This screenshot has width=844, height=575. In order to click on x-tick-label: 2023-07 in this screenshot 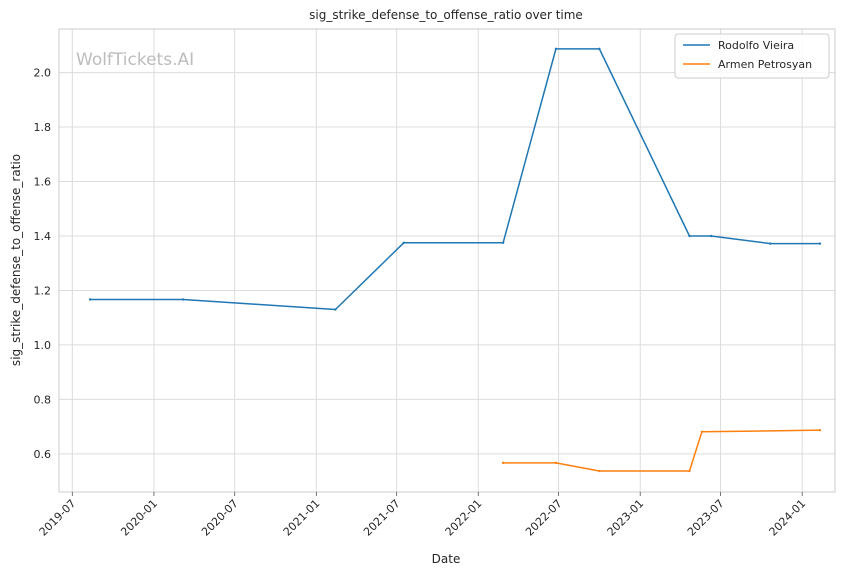, I will do `click(706, 518)`.